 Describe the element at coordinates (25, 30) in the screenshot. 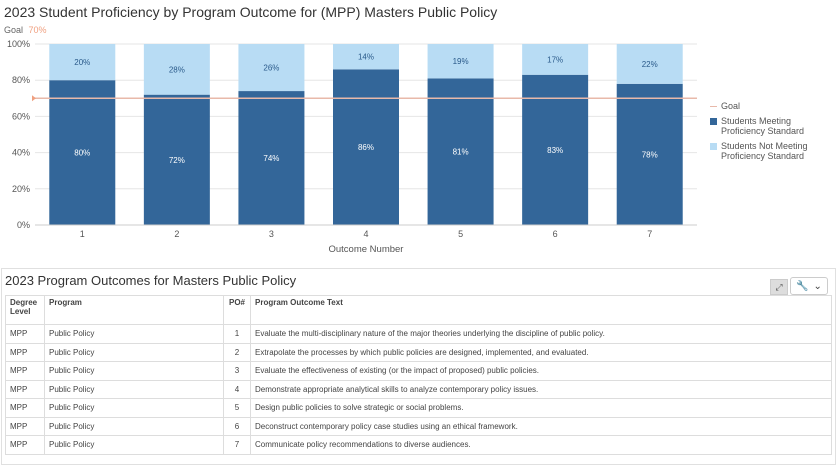

I see `goal-label: Goal 70%` at that location.